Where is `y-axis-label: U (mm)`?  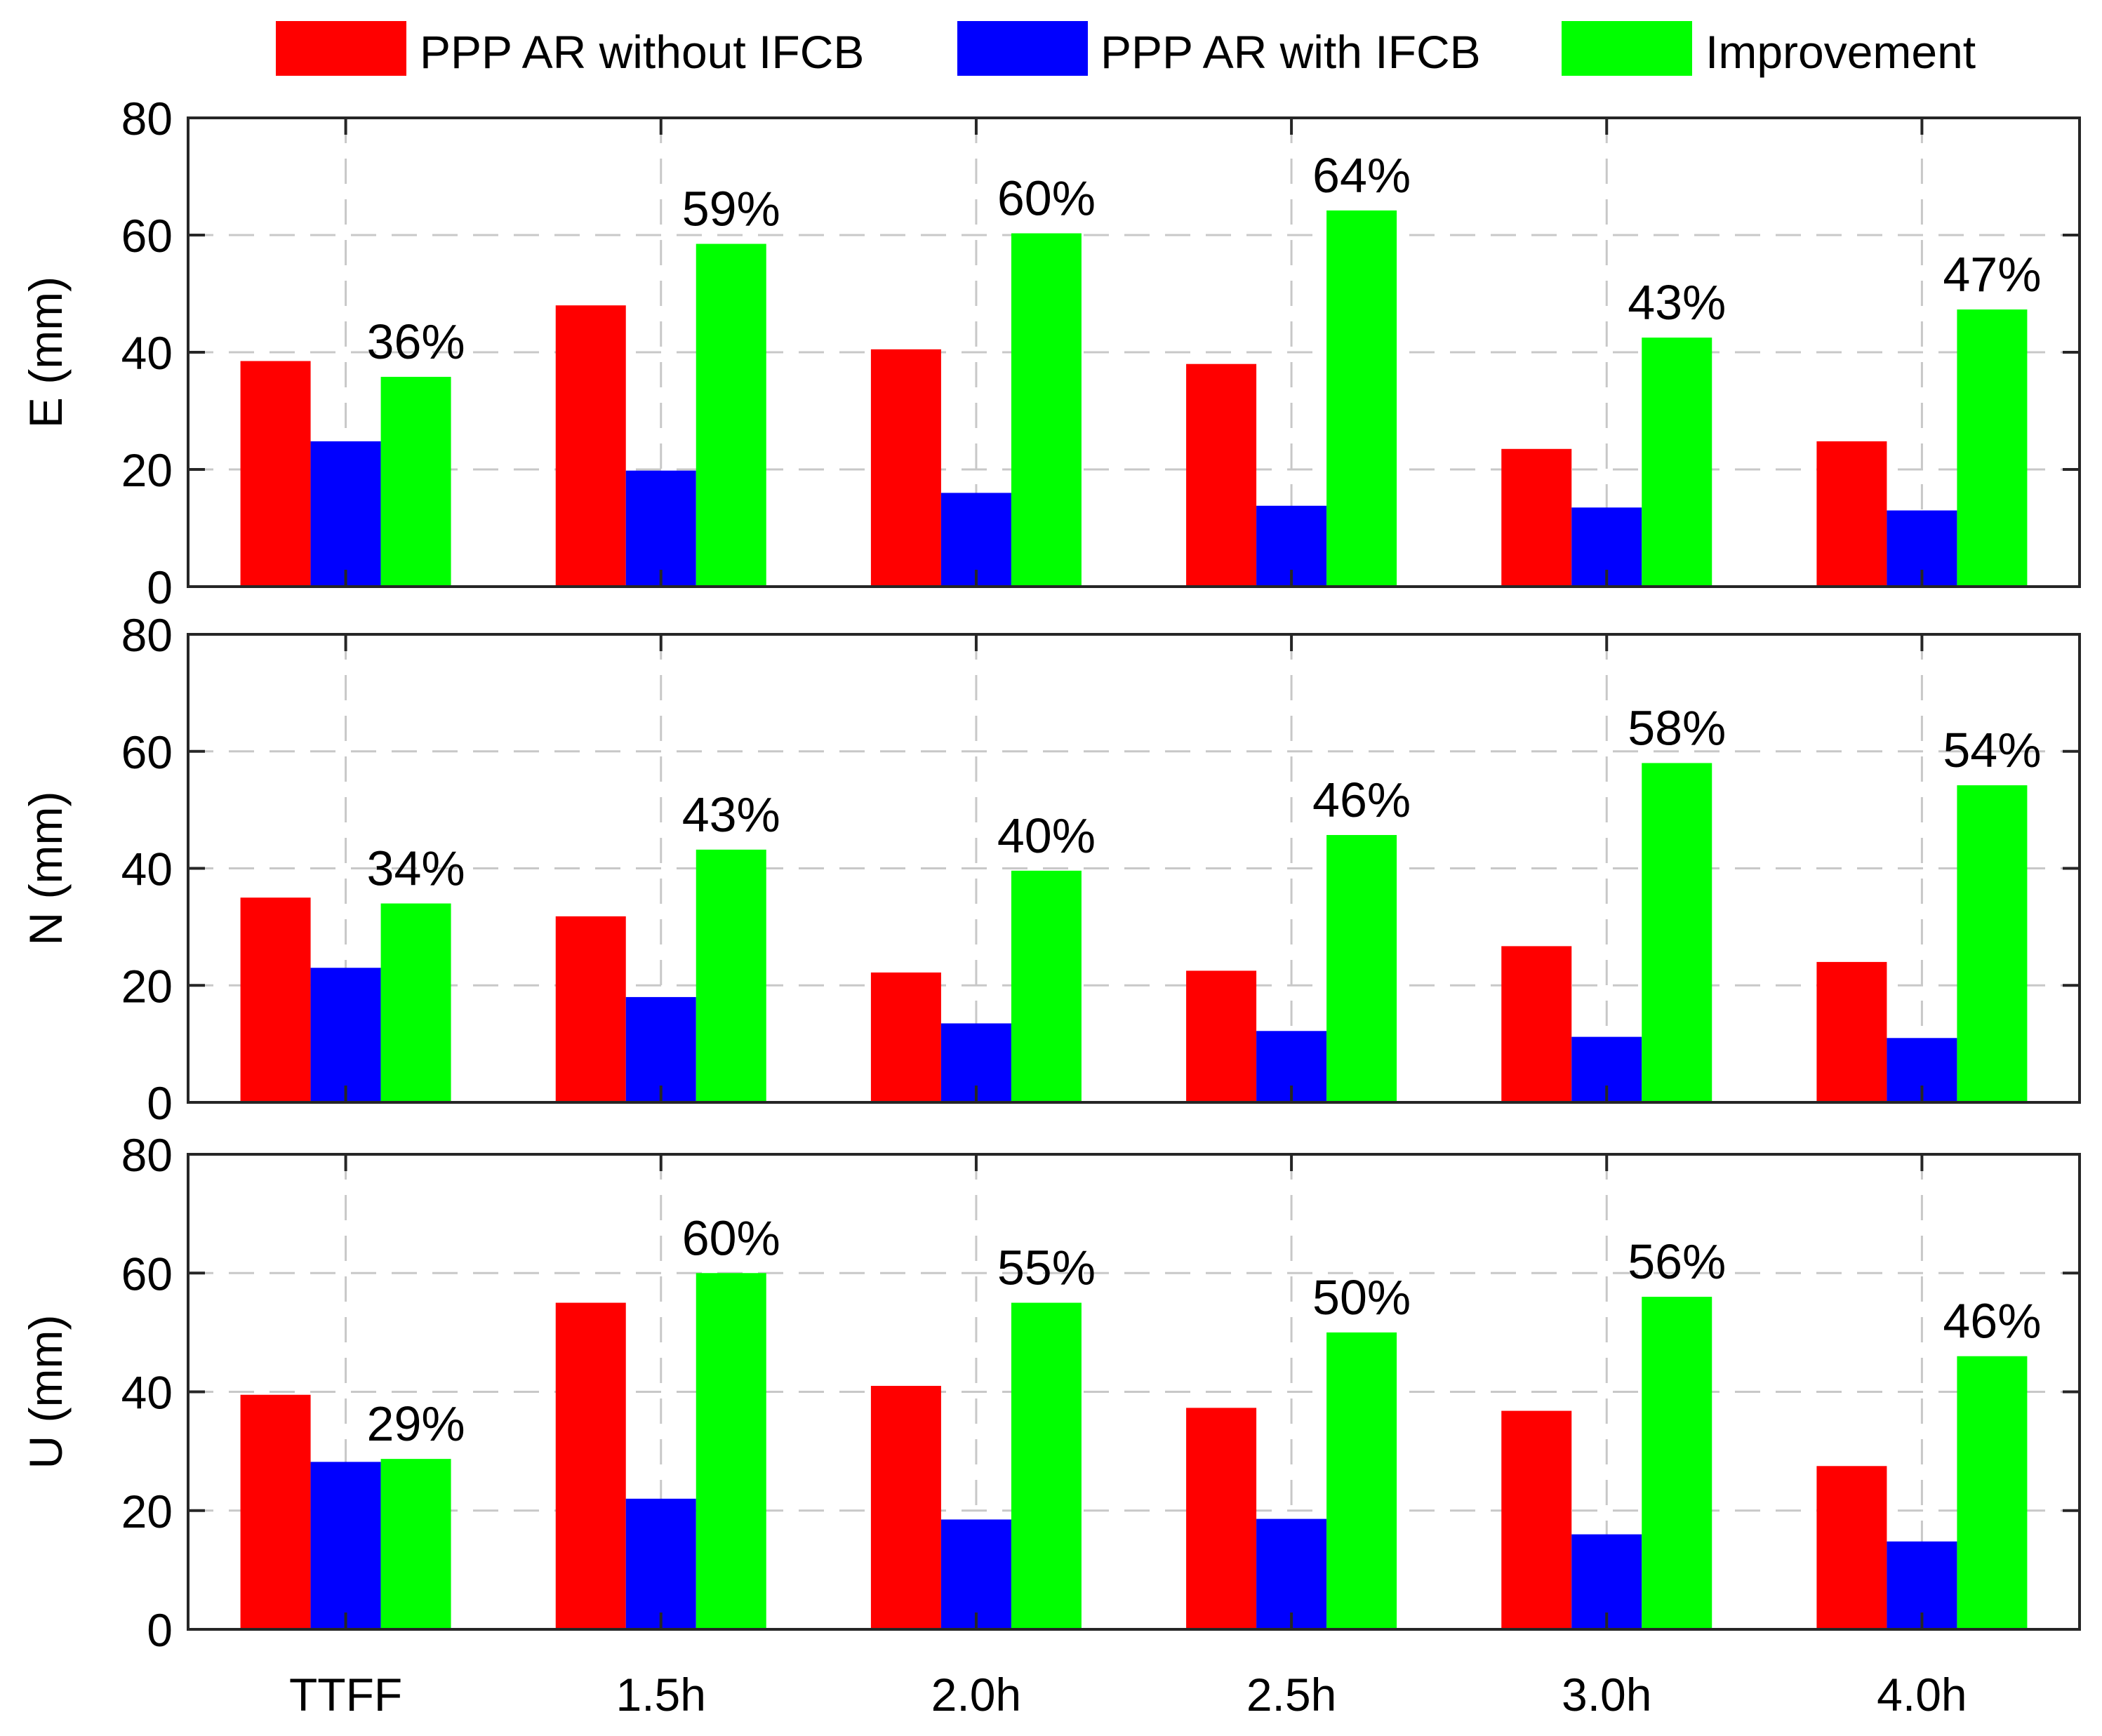 y-axis-label: U (mm) is located at coordinates (46, 1392).